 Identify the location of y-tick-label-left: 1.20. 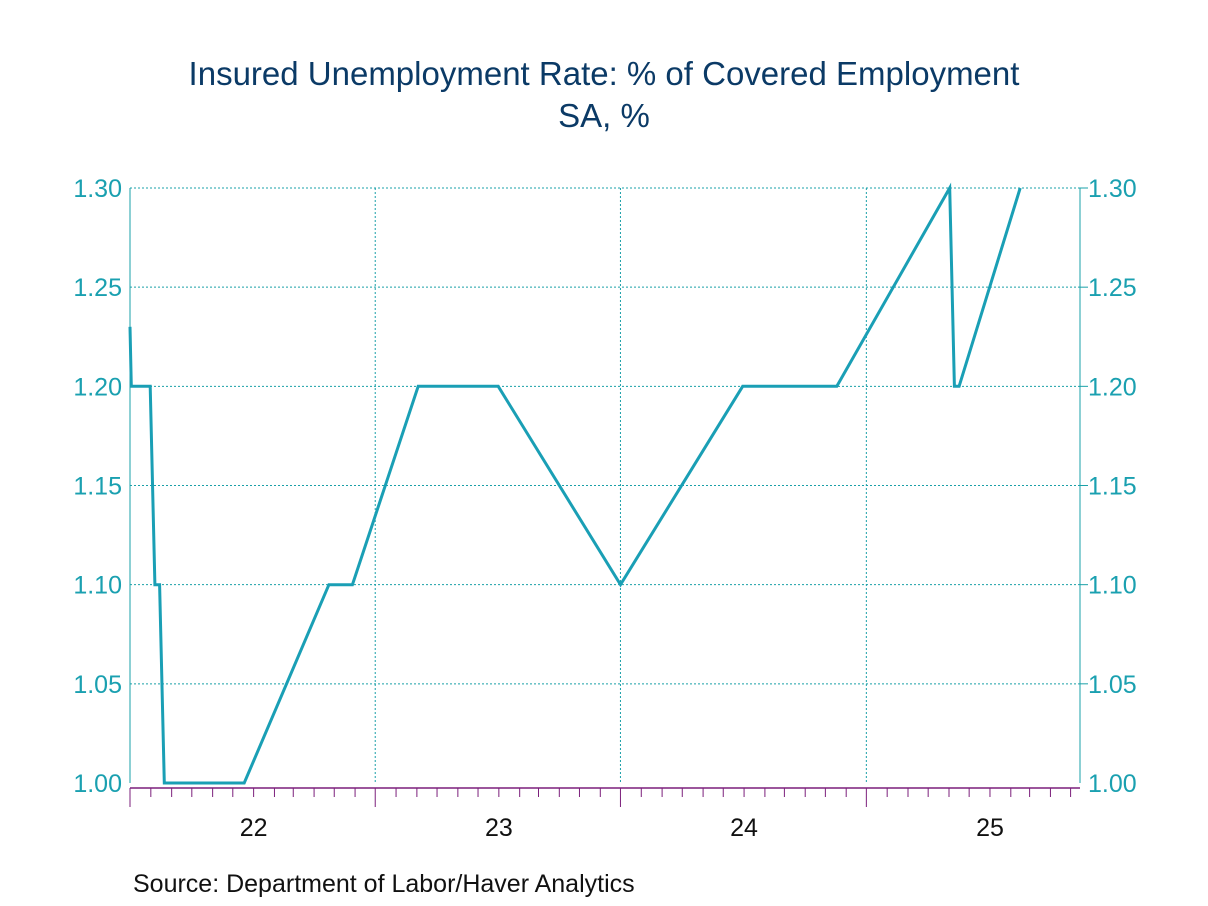
(97, 387).